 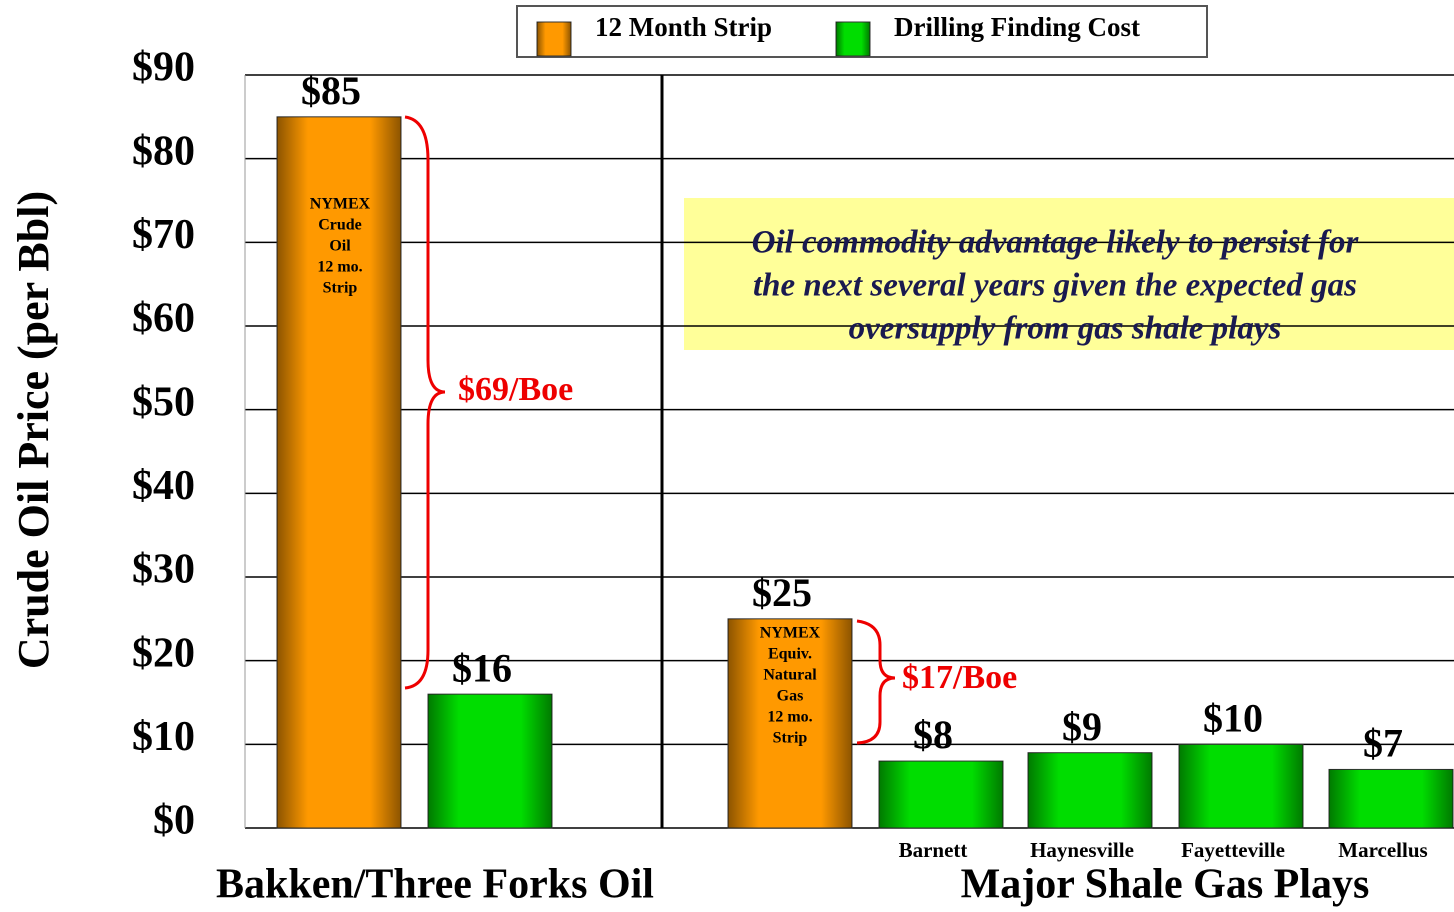 I want to click on bar-note: Oil, so click(x=340, y=246).